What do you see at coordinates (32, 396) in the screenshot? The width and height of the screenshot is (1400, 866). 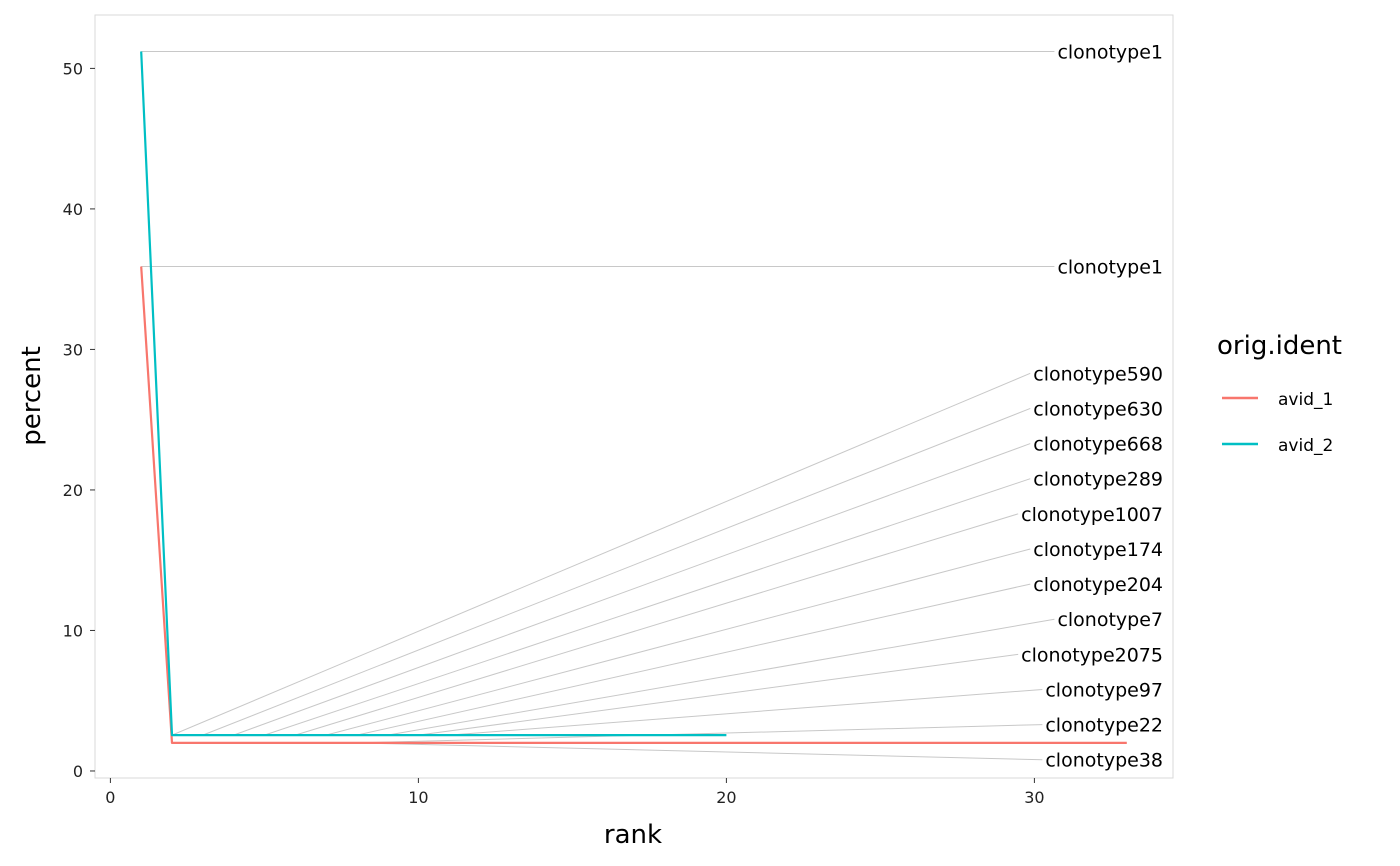 I see `y-axis-title: percent` at bounding box center [32, 396].